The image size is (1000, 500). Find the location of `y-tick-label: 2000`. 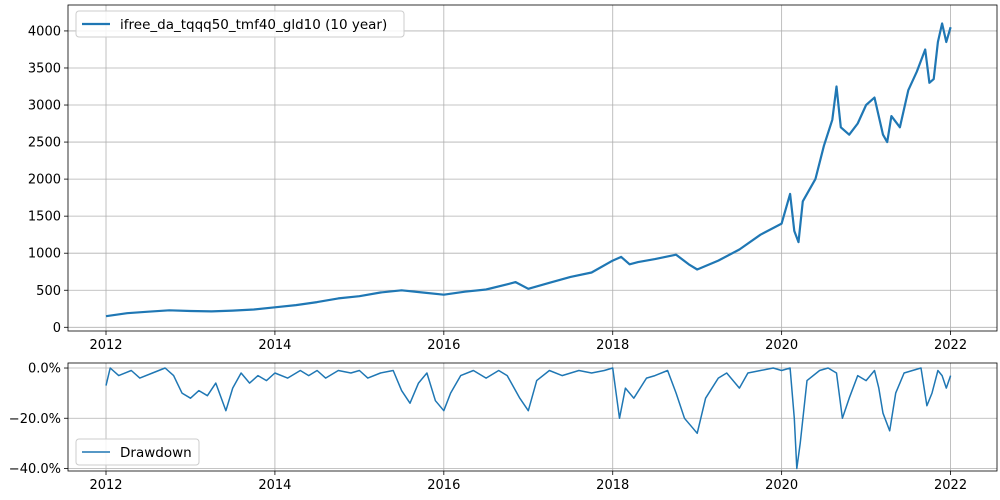

y-tick-label: 2000 is located at coordinates (44, 180).